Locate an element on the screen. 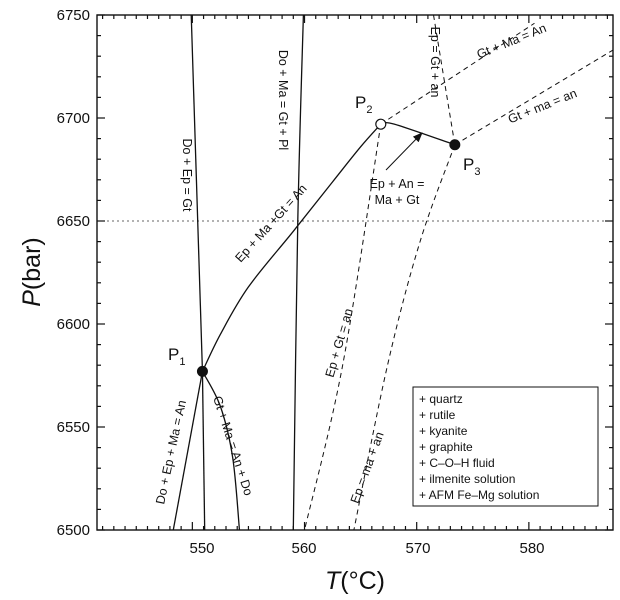 The height and width of the screenshot is (600, 620). legend-item-coh-fluid: + C–O–H fluid is located at coordinates (457, 463).